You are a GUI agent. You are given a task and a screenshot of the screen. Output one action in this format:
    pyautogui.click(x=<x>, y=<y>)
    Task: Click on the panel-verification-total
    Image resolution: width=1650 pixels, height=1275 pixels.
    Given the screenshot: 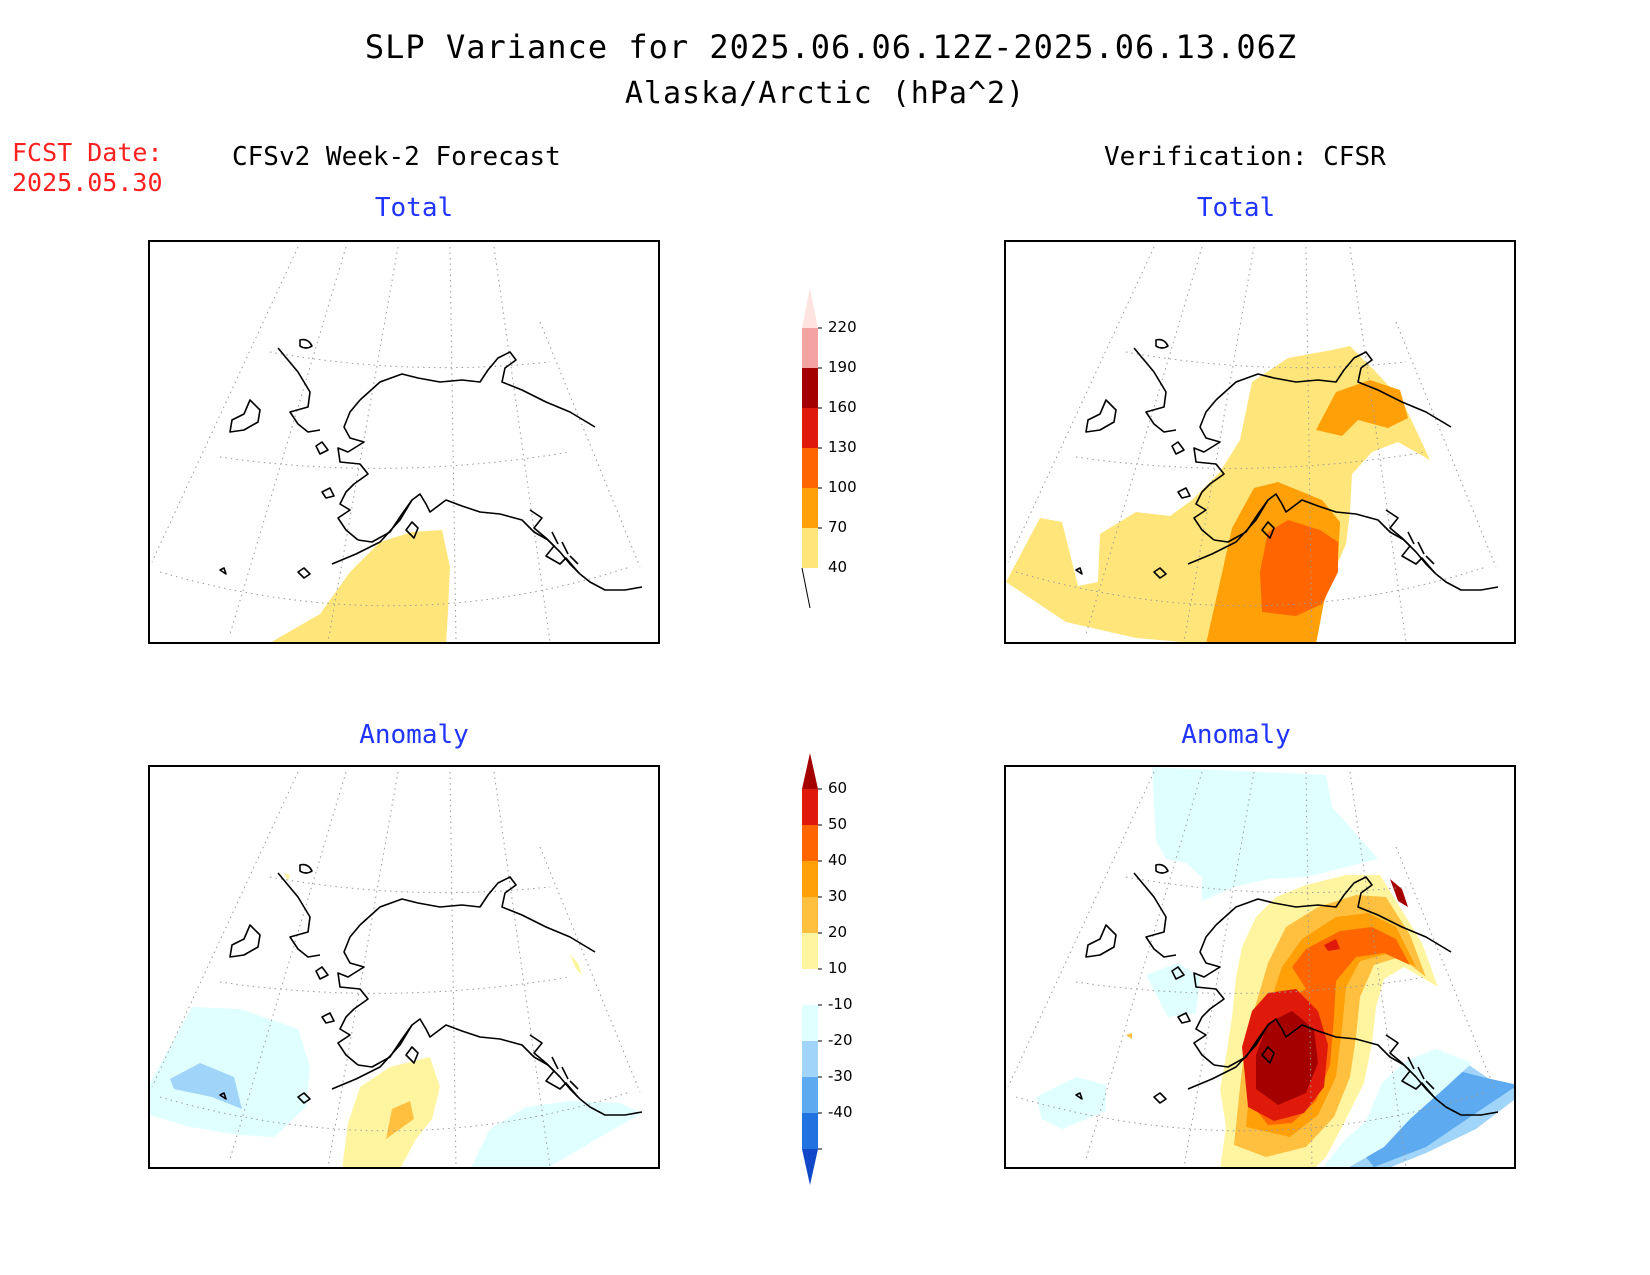 What is the action you would take?
    pyautogui.click(x=1260, y=442)
    